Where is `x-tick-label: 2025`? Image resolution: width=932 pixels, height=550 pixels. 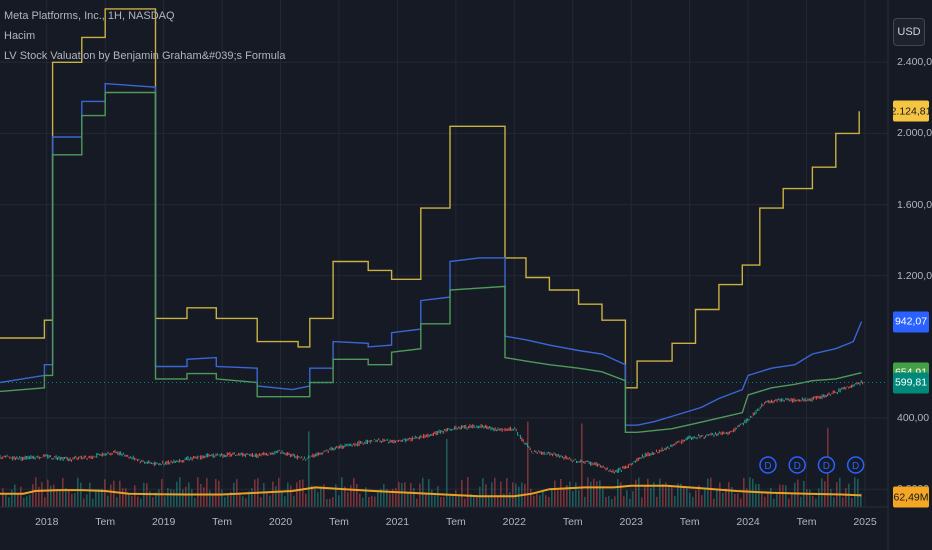
x-tick-label: 2025 is located at coordinates (865, 522).